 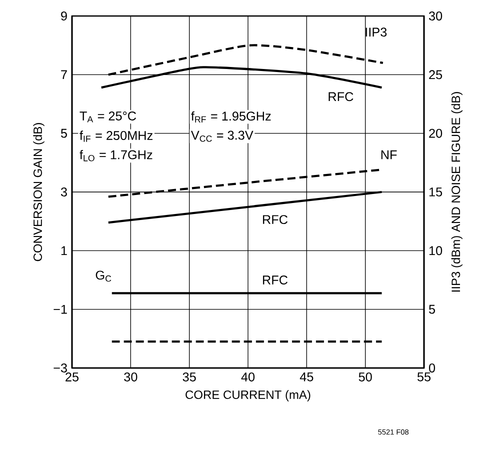 I want to click on annotation: f$_{RF}$ = 1.95GHz, so click(x=231, y=116).